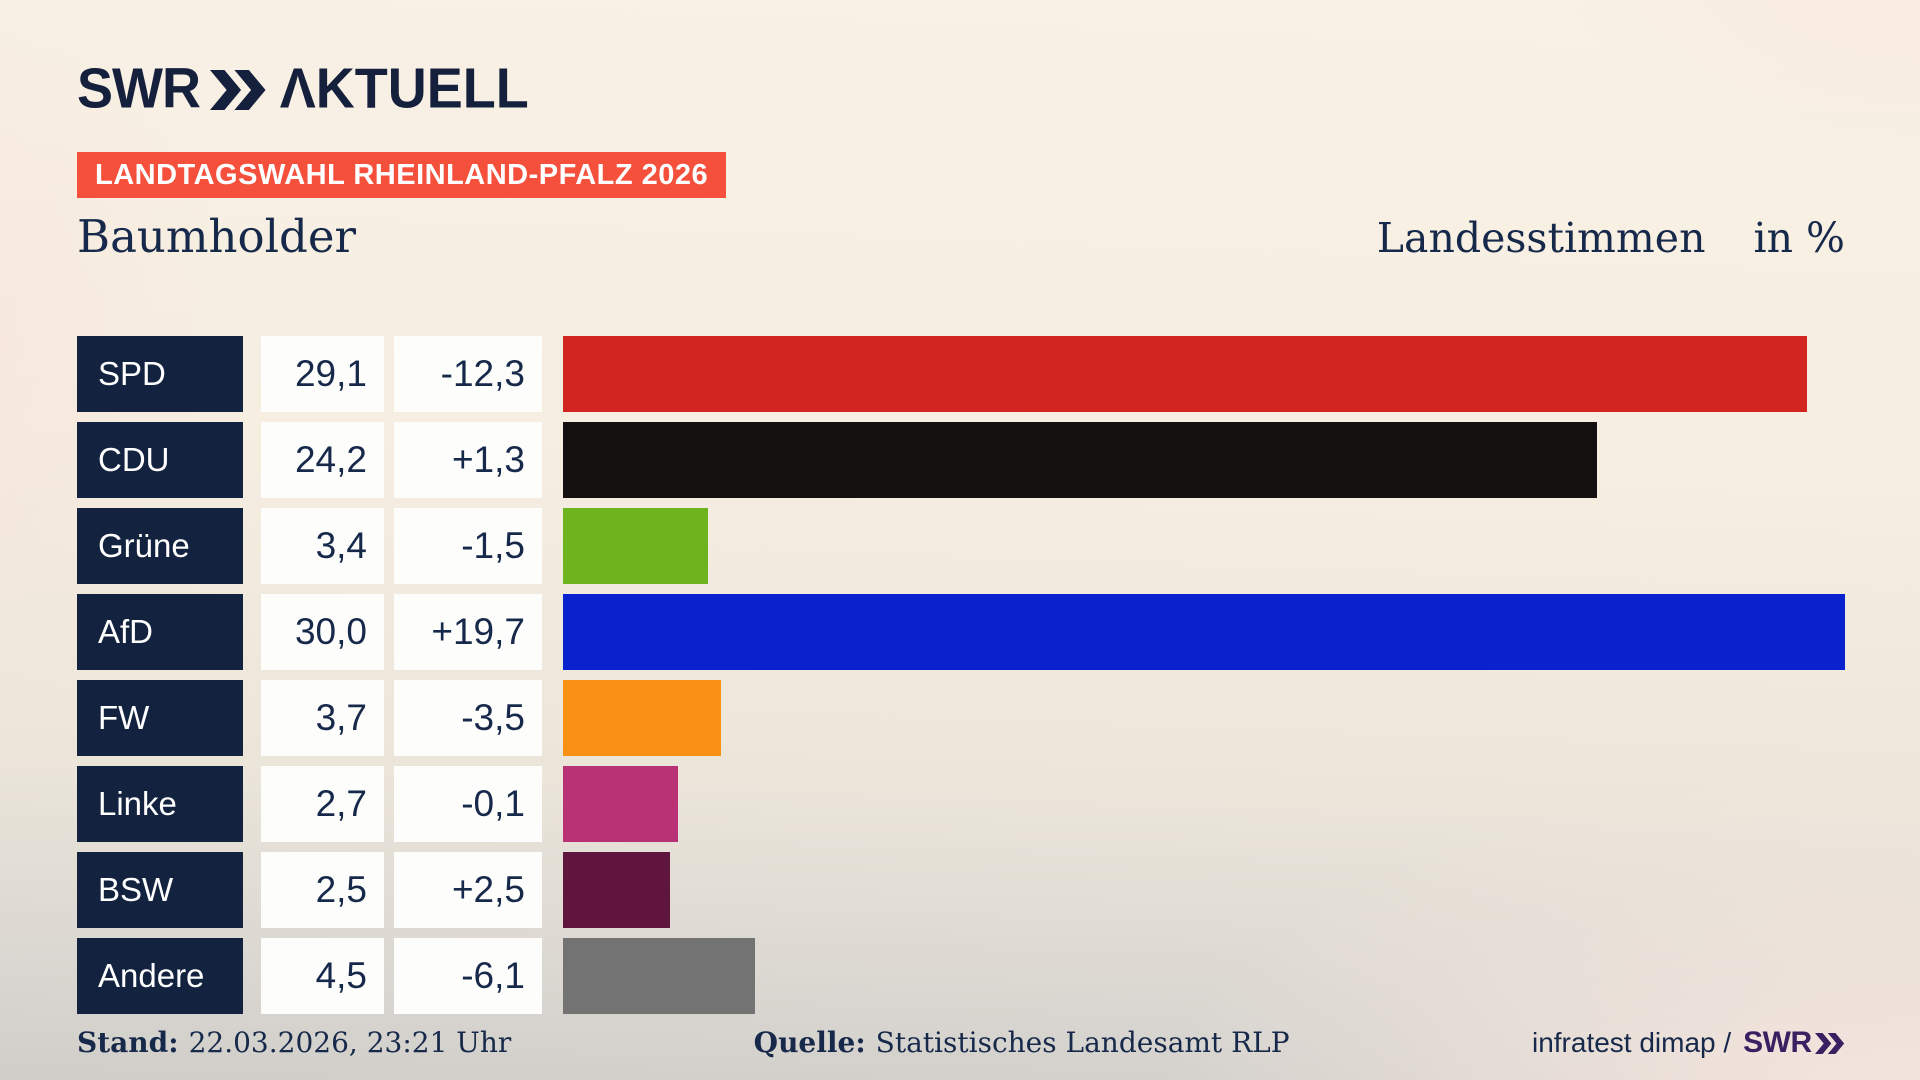 The height and width of the screenshot is (1080, 1920). I want to click on stand-value: 22.03.2026, 23:21 Uhr, so click(350, 1042).